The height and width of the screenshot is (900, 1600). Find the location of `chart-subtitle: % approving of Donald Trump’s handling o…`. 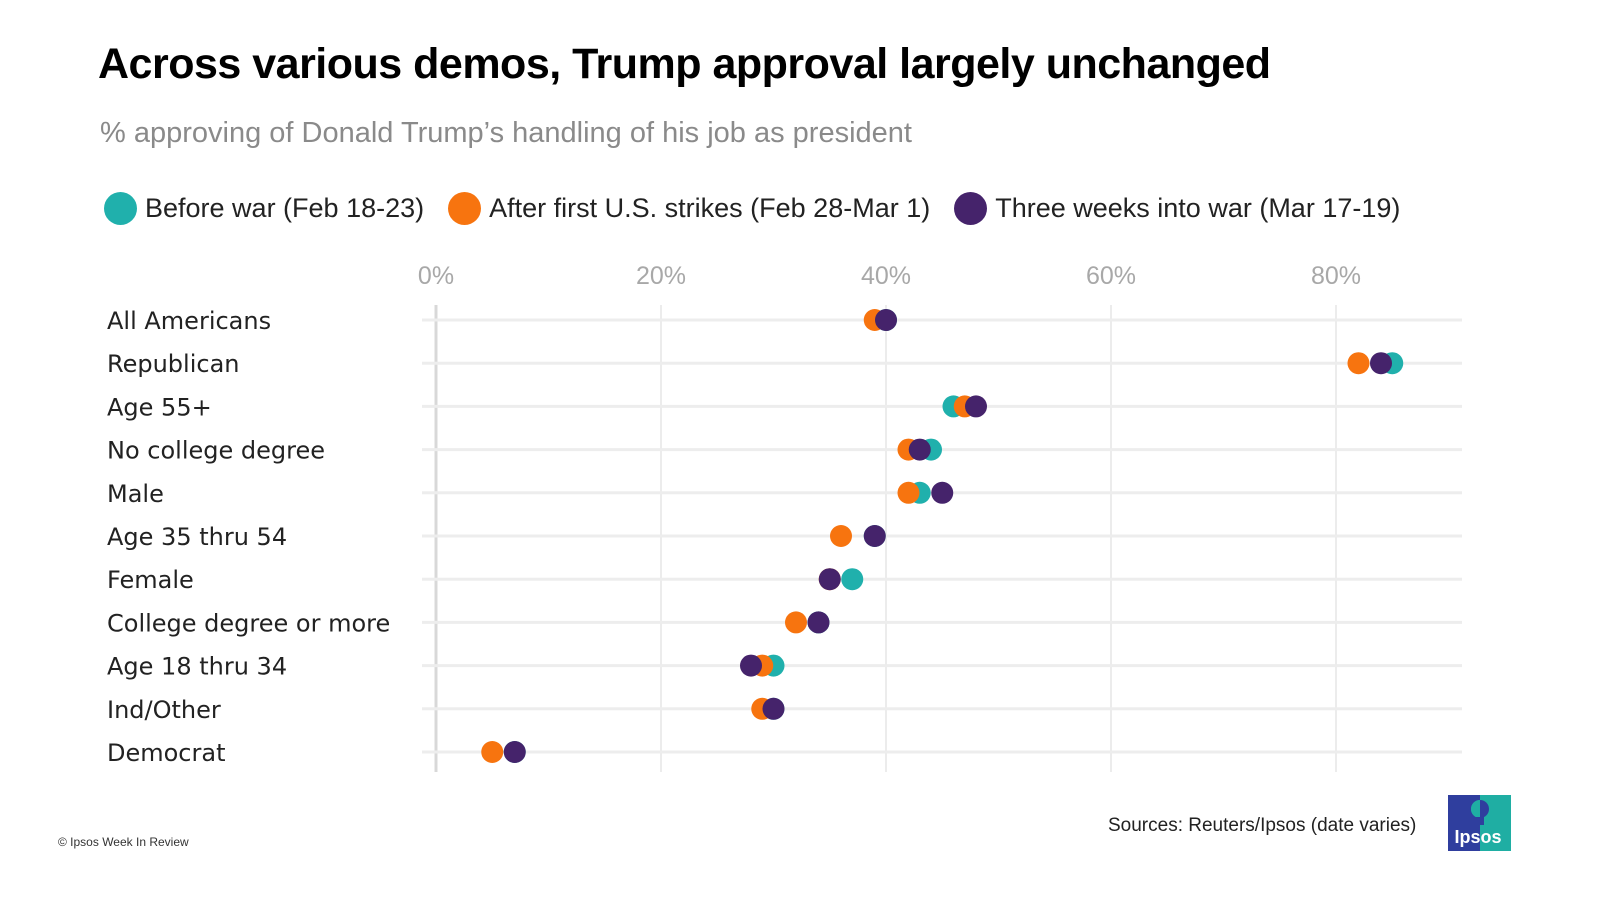

chart-subtitle: % approving of Donald Trump’s handling o… is located at coordinates (506, 133).